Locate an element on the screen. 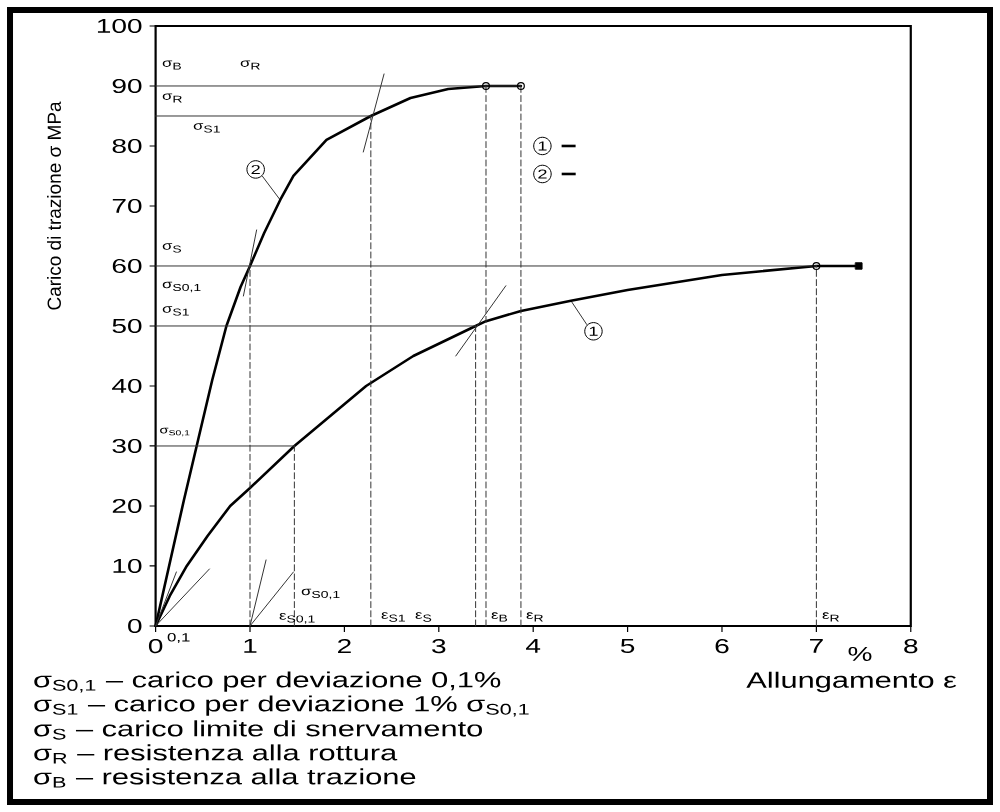 This screenshot has height=812, width=1000. text: σ$_{S1}$ – carico per deviazione 1% σ$_{S0,1}$ is located at coordinates (281, 706).